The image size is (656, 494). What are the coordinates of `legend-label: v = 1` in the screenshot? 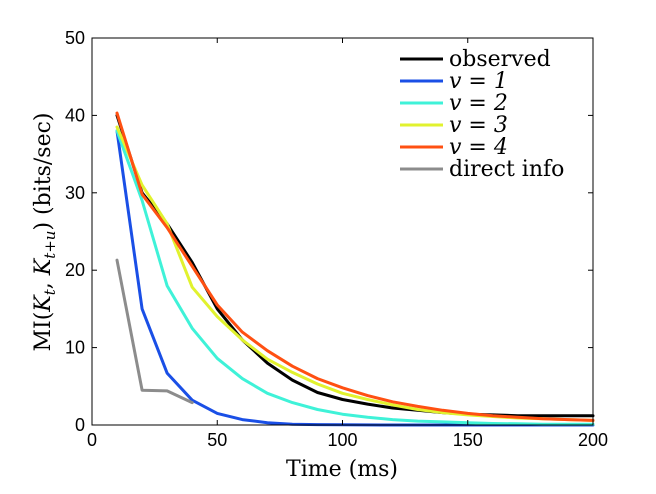 It's located at (478, 81).